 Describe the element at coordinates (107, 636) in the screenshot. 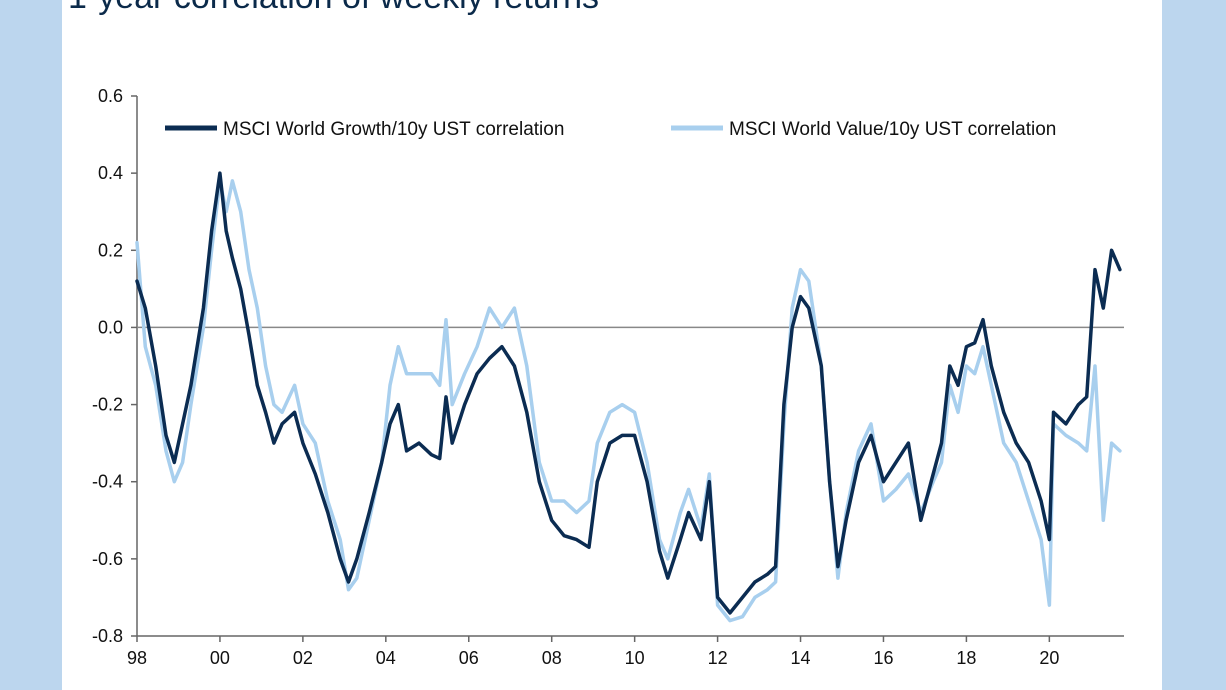

I see `y-tick-label: -0.8` at that location.